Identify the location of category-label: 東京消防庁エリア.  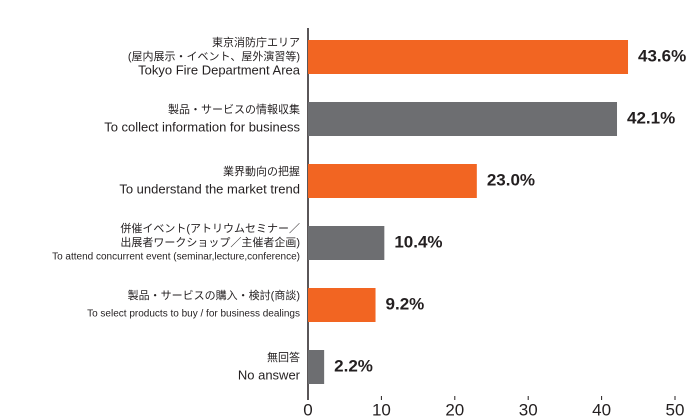
(256, 42).